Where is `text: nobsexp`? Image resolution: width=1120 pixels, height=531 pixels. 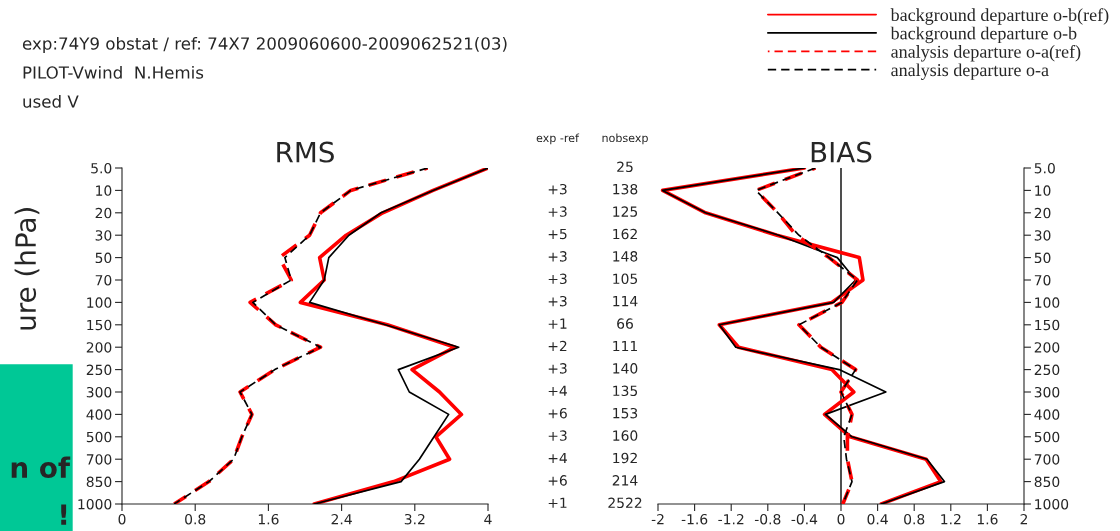
text: nobsexp is located at coordinates (625, 139).